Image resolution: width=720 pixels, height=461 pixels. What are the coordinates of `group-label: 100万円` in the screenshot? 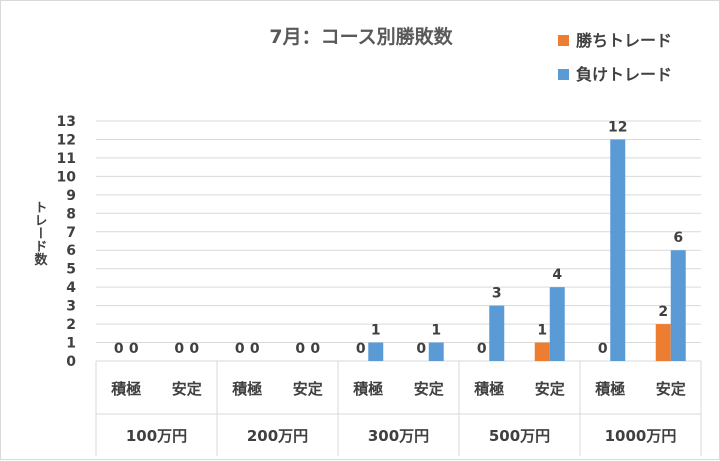 It's located at (156, 436).